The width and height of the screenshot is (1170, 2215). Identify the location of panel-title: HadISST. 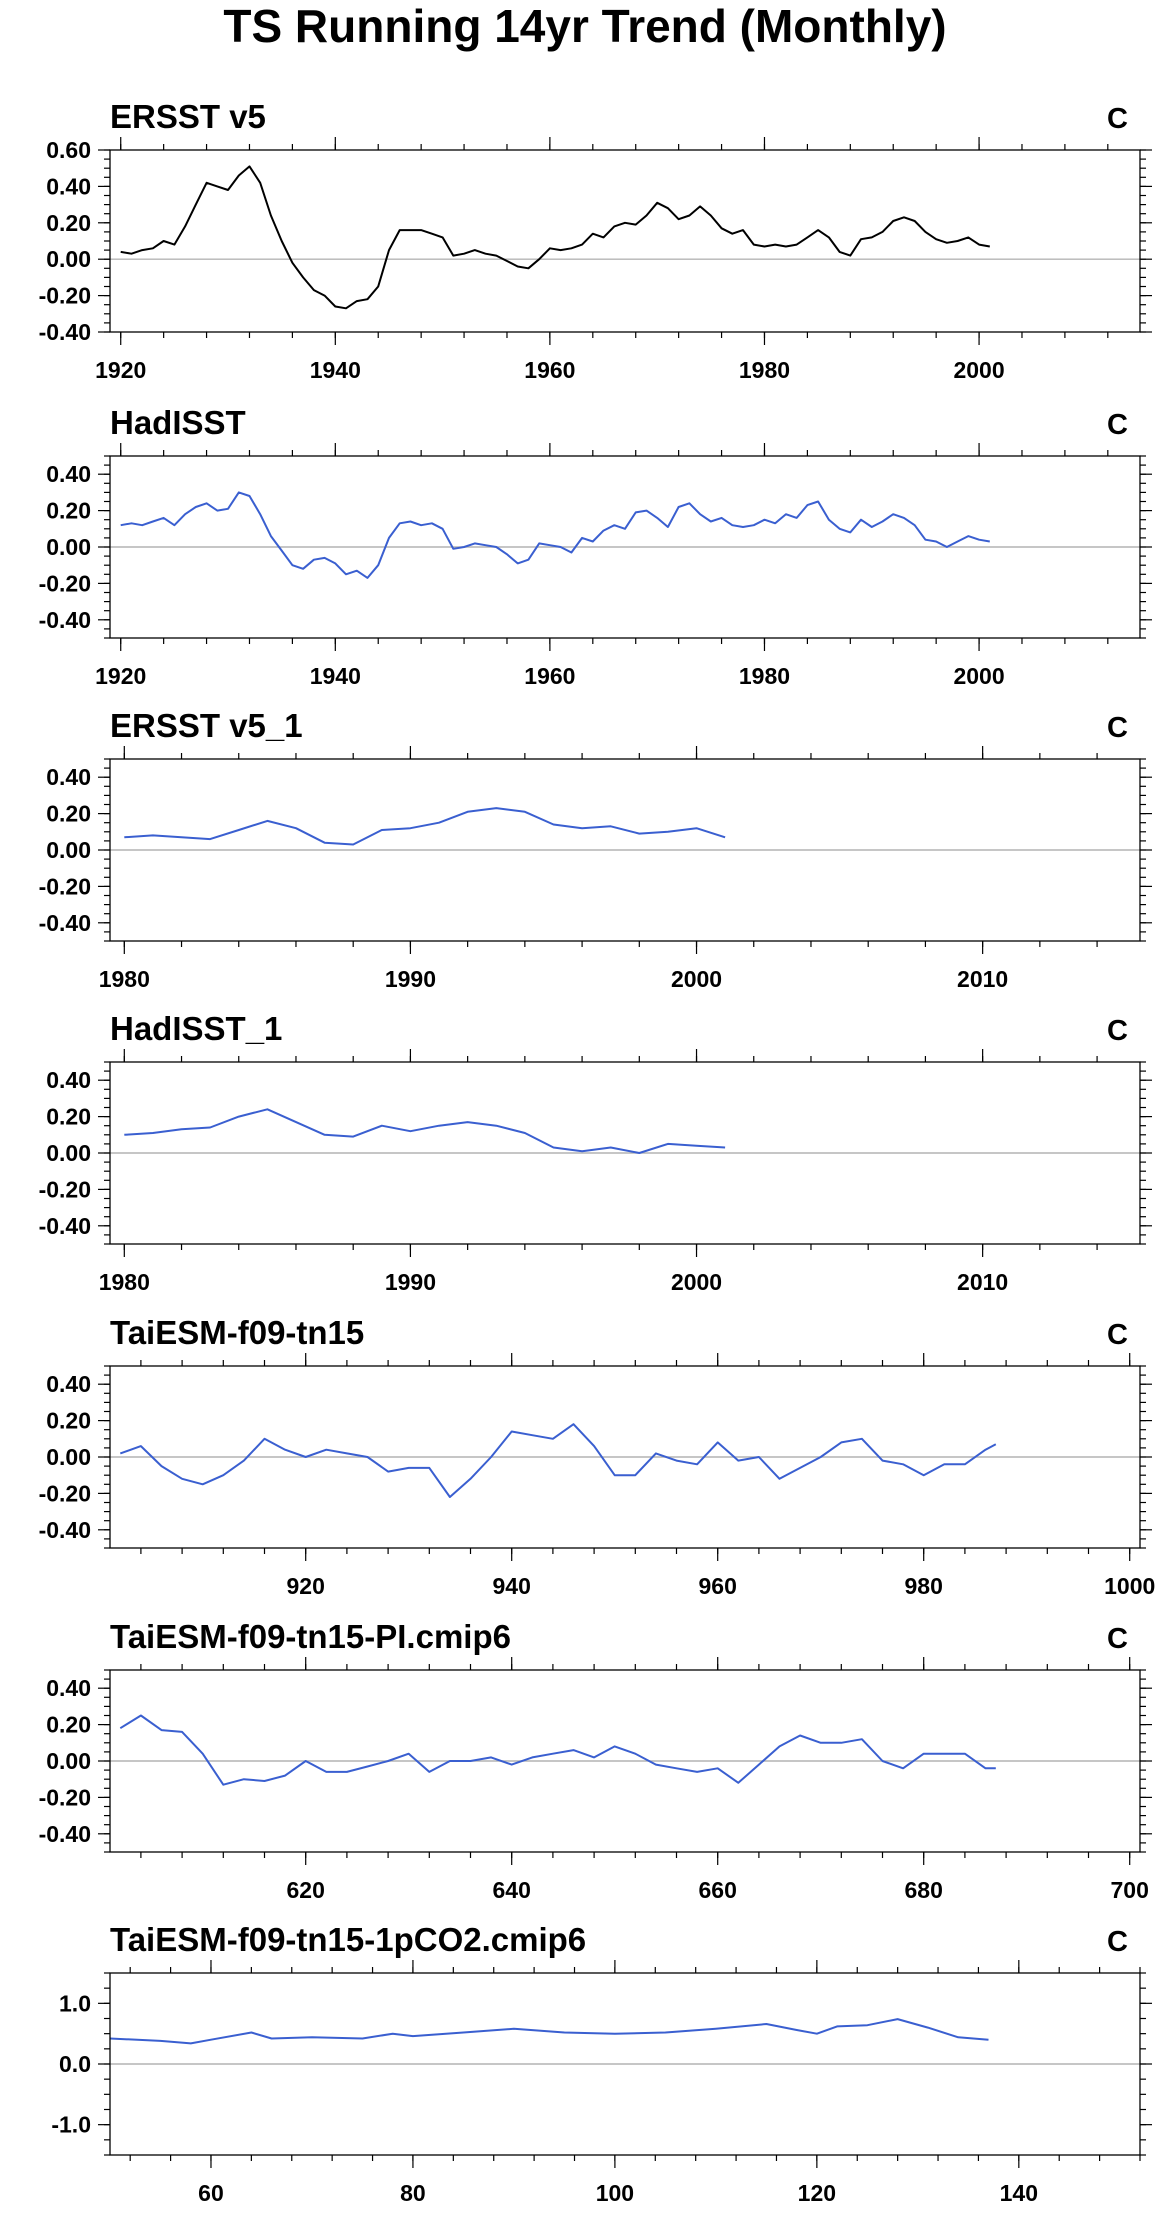
(178, 422).